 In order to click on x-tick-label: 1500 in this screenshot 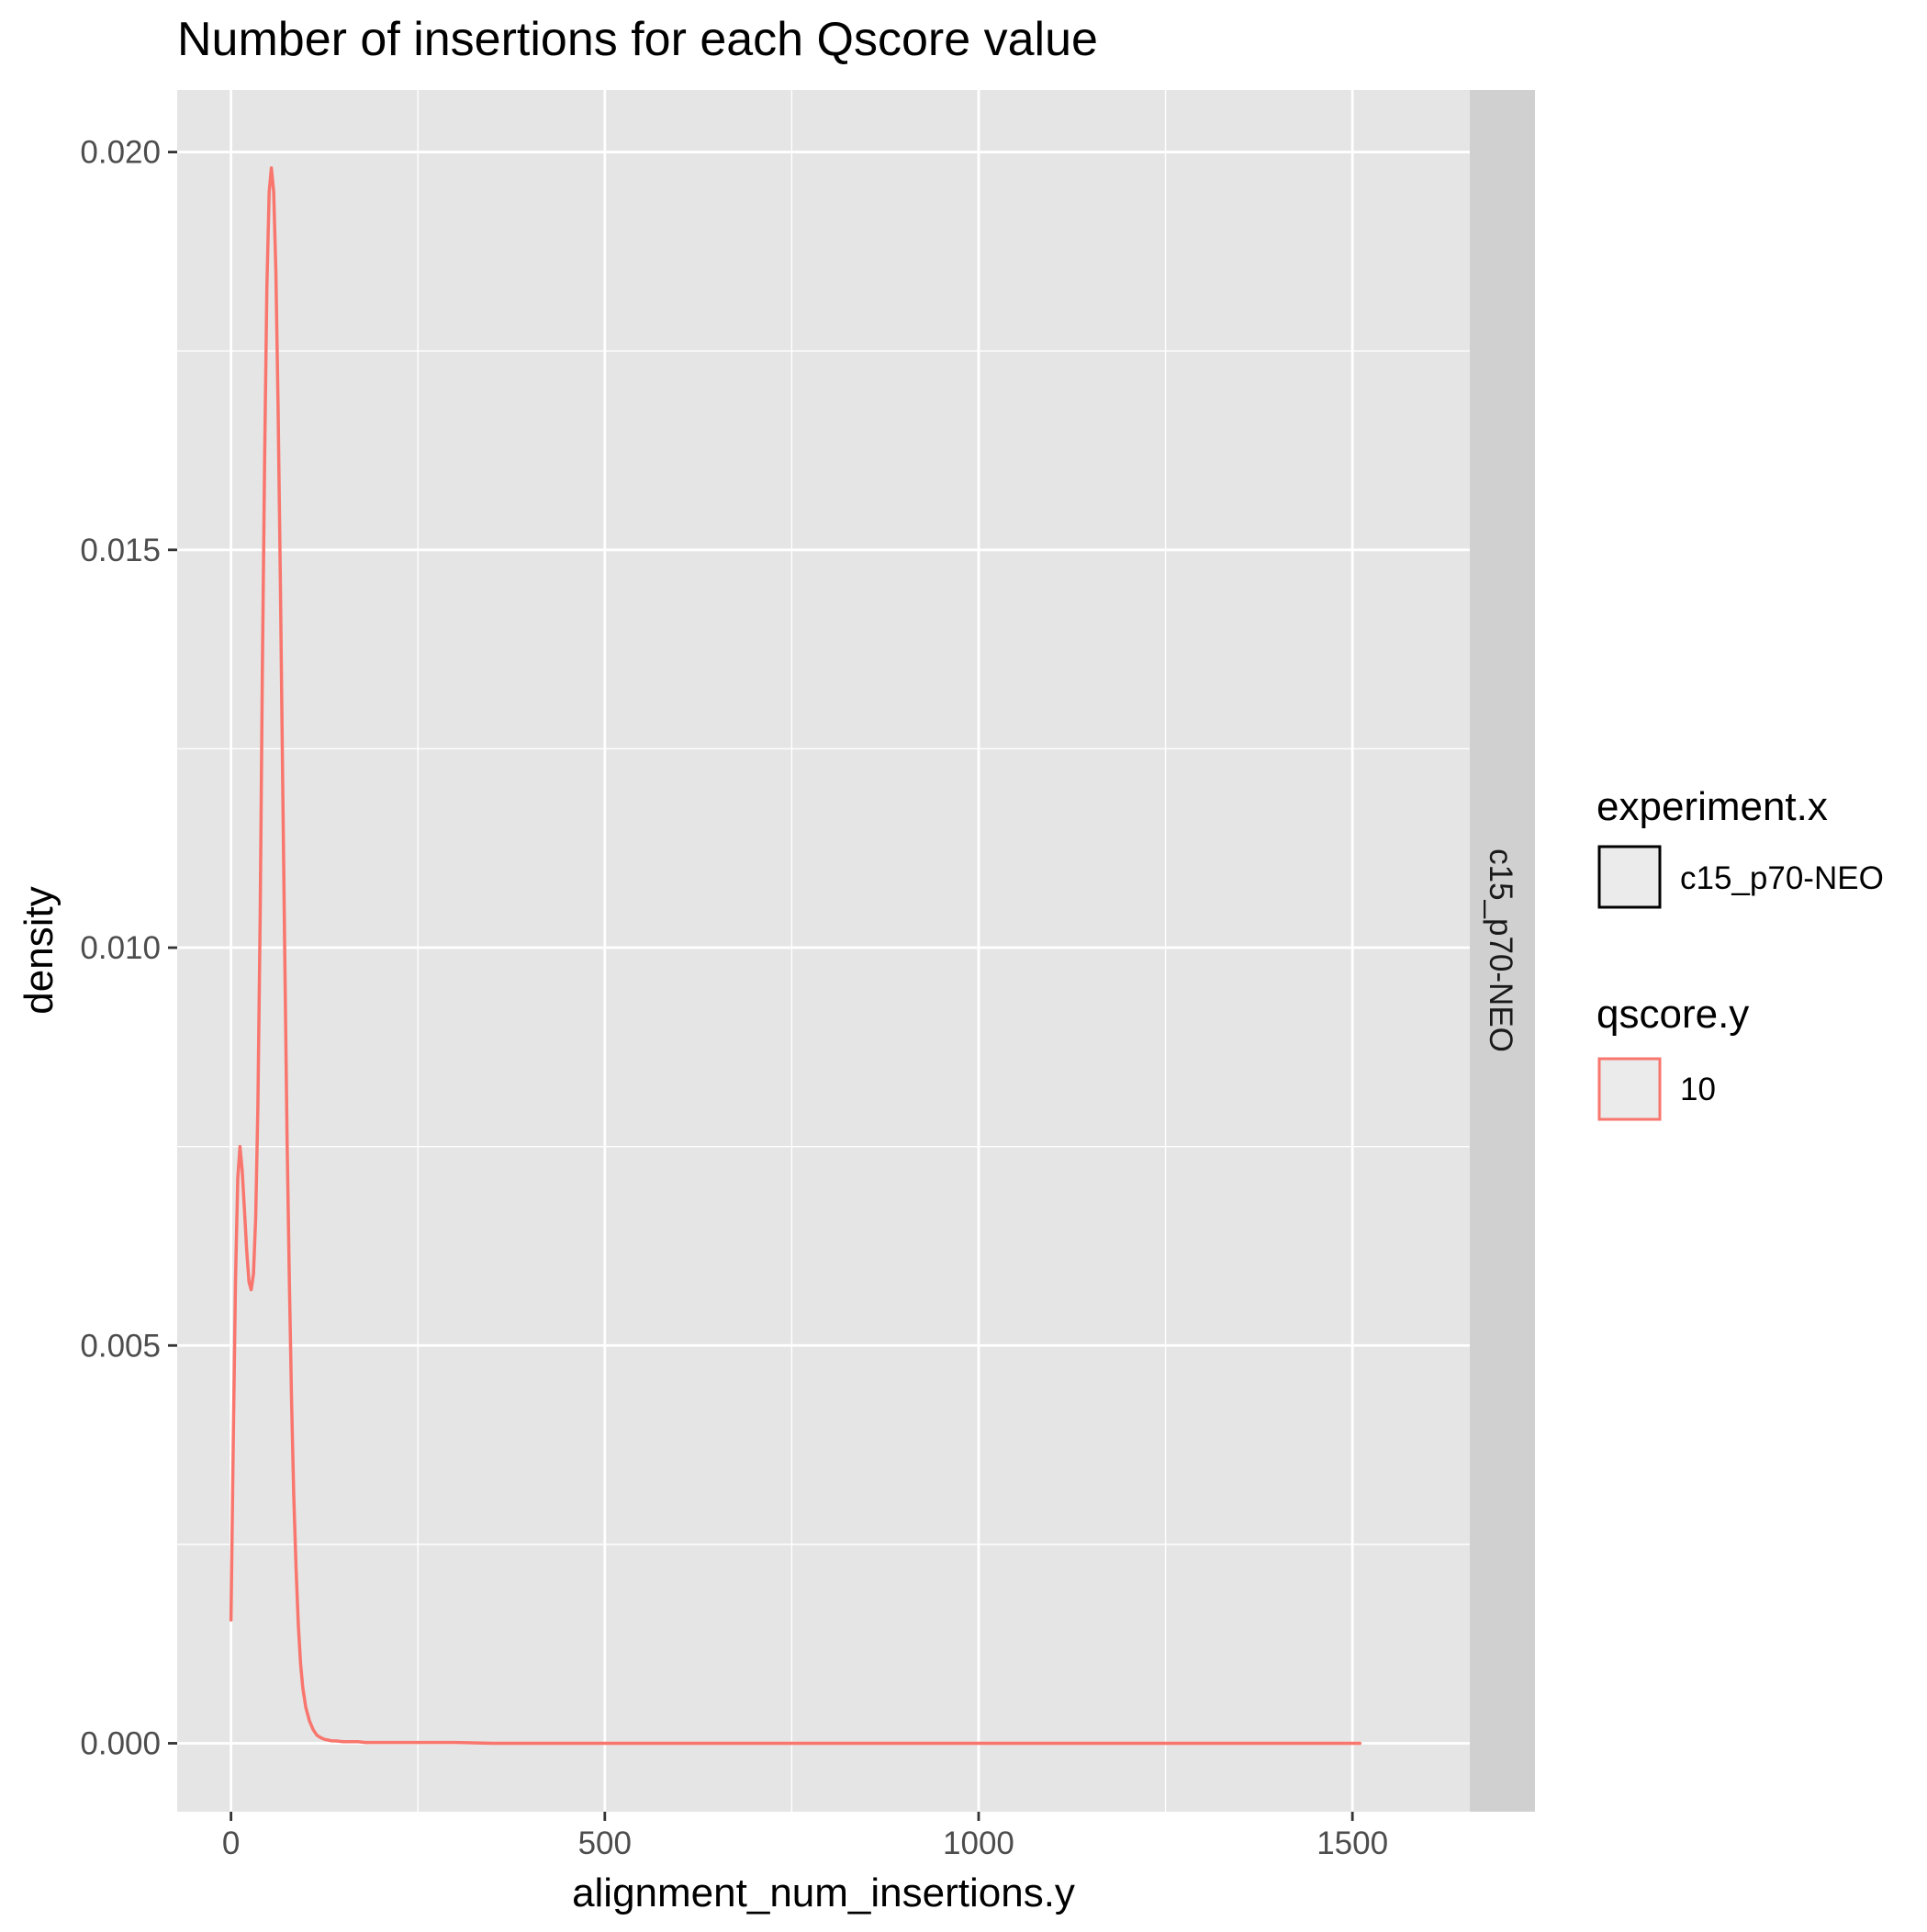, I will do `click(1352, 1843)`.